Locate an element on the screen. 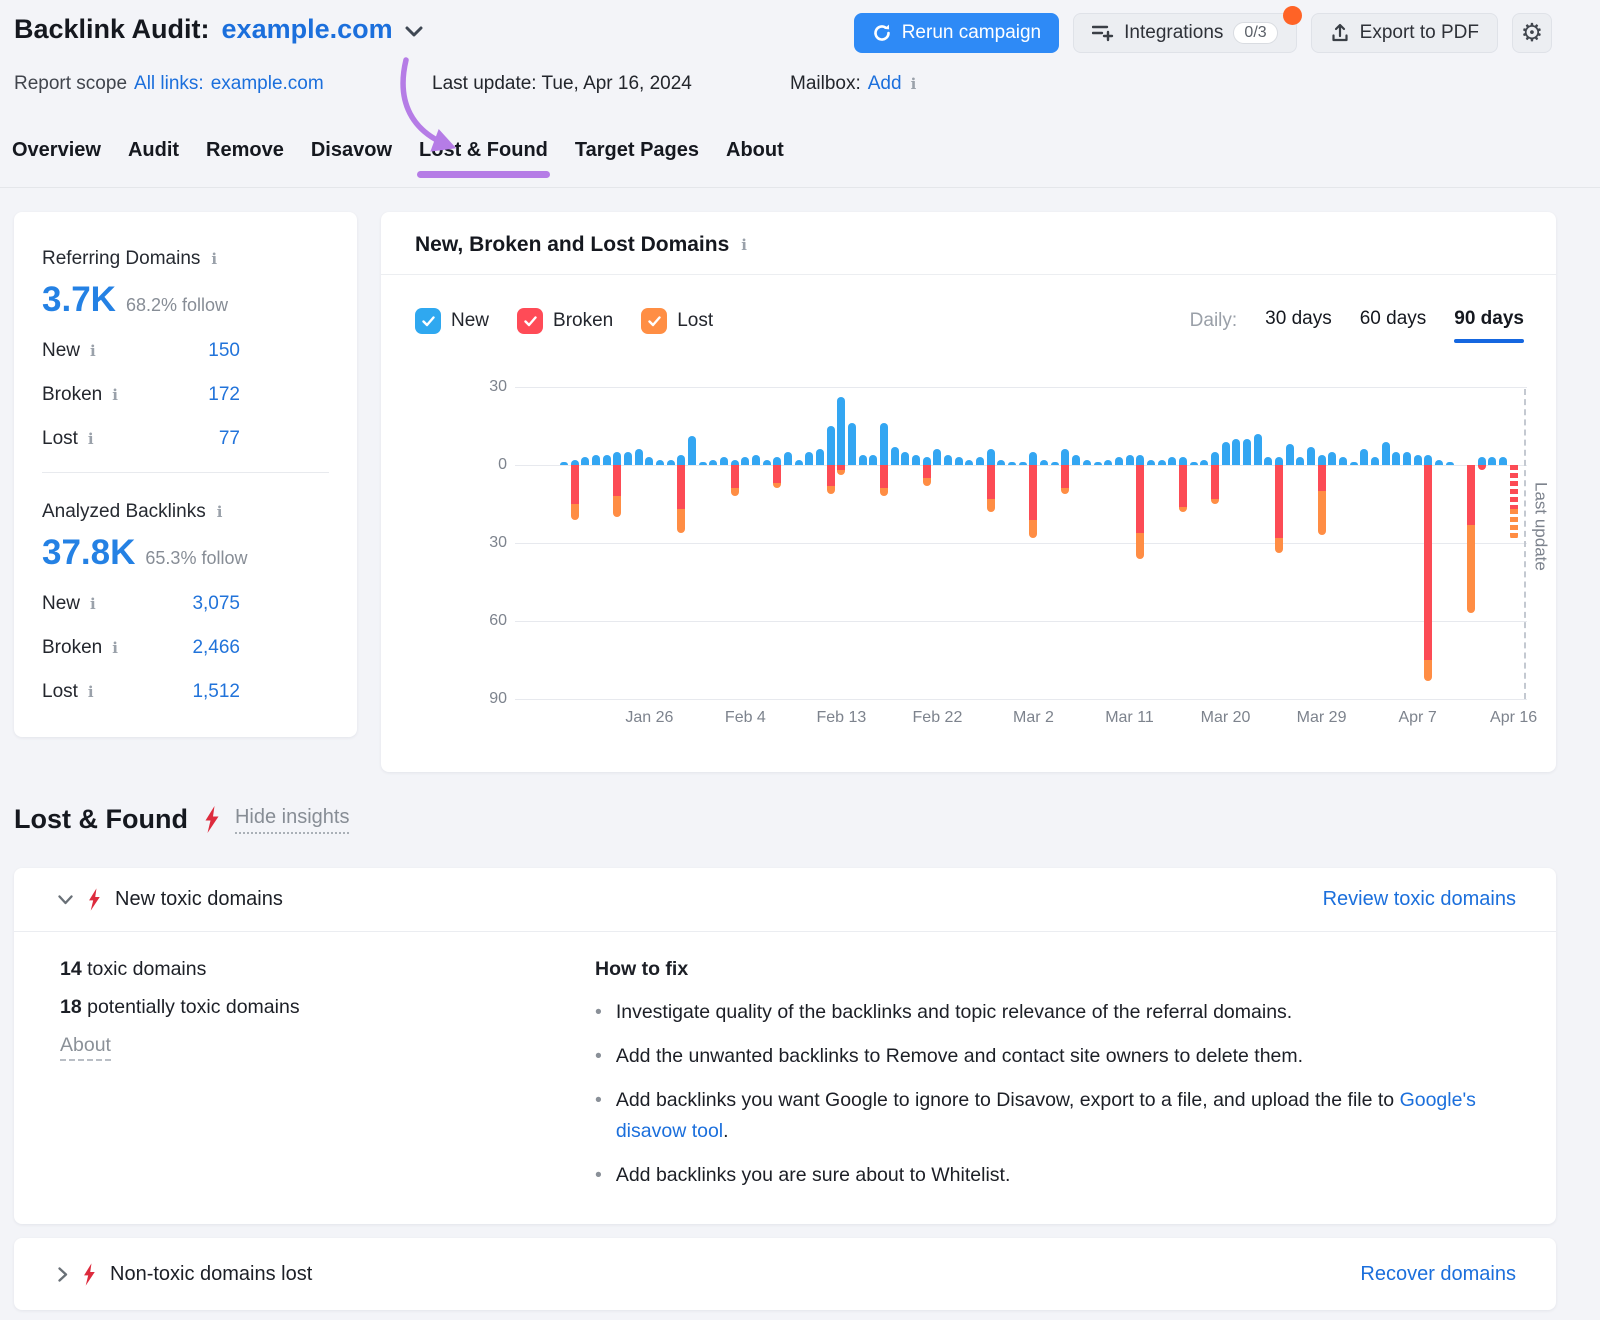 Image resolution: width=1600 pixels, height=1320 pixels. legend-new: New is located at coordinates (452, 321).